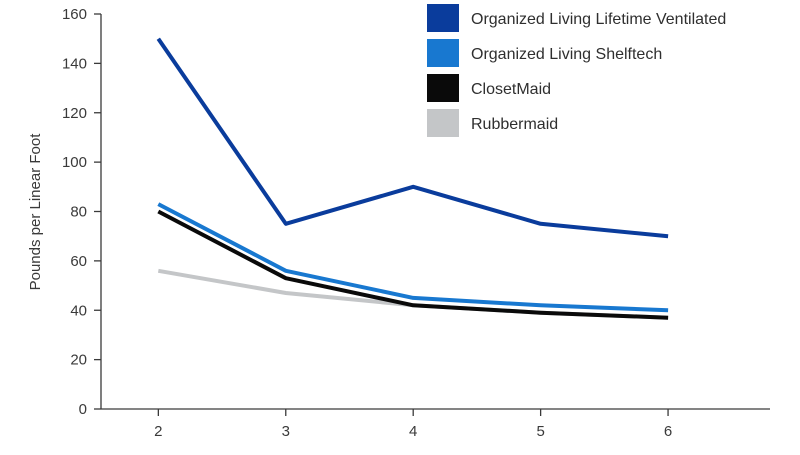  I want to click on y-tick-label: 80, so click(78, 212).